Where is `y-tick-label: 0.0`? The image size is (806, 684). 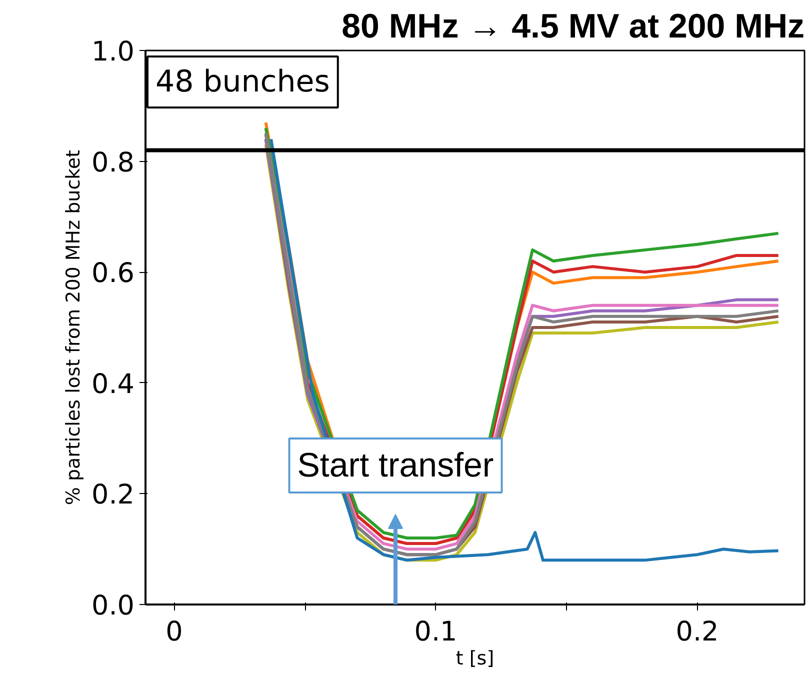
y-tick-label: 0.0 is located at coordinates (113, 606).